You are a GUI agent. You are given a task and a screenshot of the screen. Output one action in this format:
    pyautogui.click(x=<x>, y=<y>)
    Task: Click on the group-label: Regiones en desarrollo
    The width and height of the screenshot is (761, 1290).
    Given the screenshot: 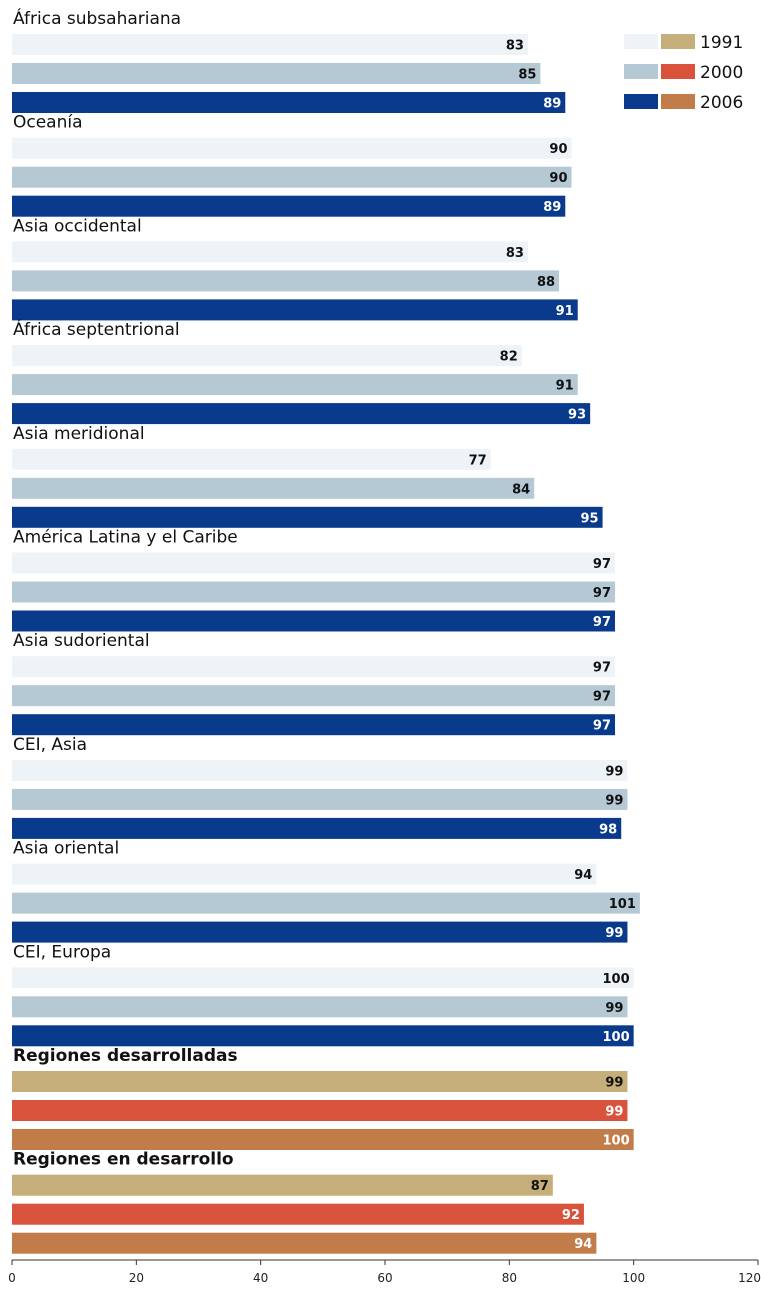 What is the action you would take?
    pyautogui.click(x=123, y=1160)
    